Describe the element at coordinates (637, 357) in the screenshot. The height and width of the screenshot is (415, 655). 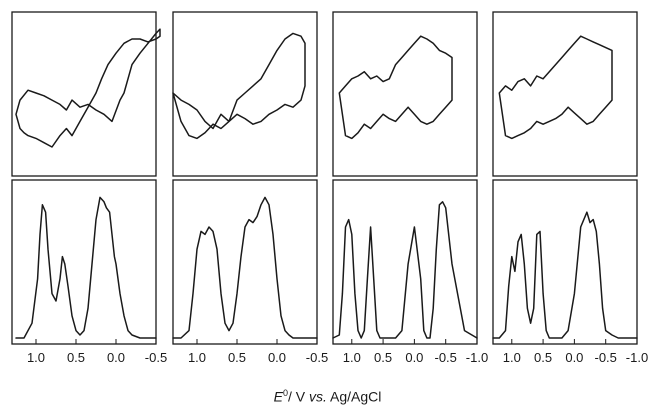
I see `x-tick-label-4--1.0: -1.0` at that location.